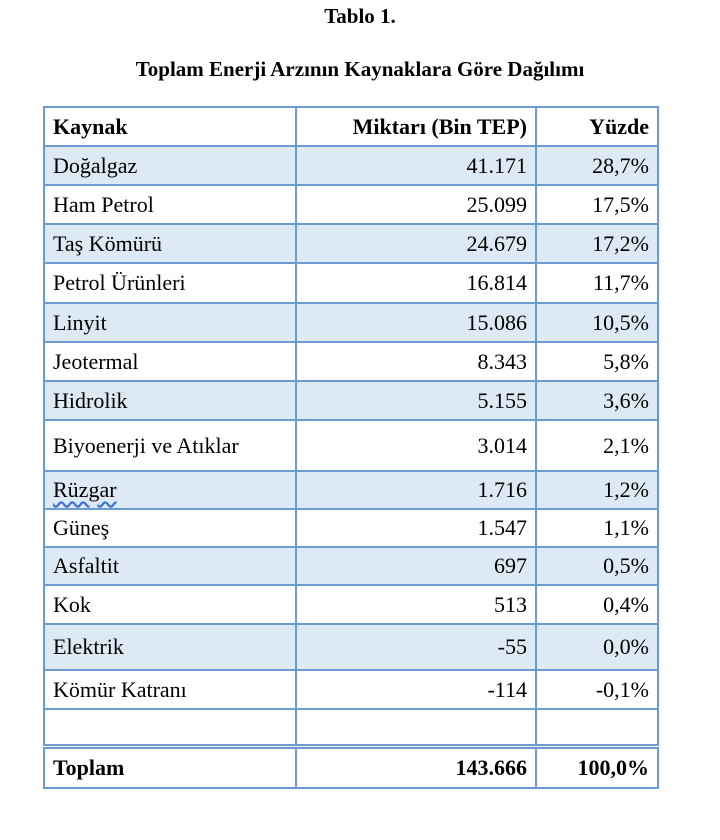 Image resolution: width=720 pixels, height=840 pixels. I want to click on cell-miktar: 1.716, so click(416, 490).